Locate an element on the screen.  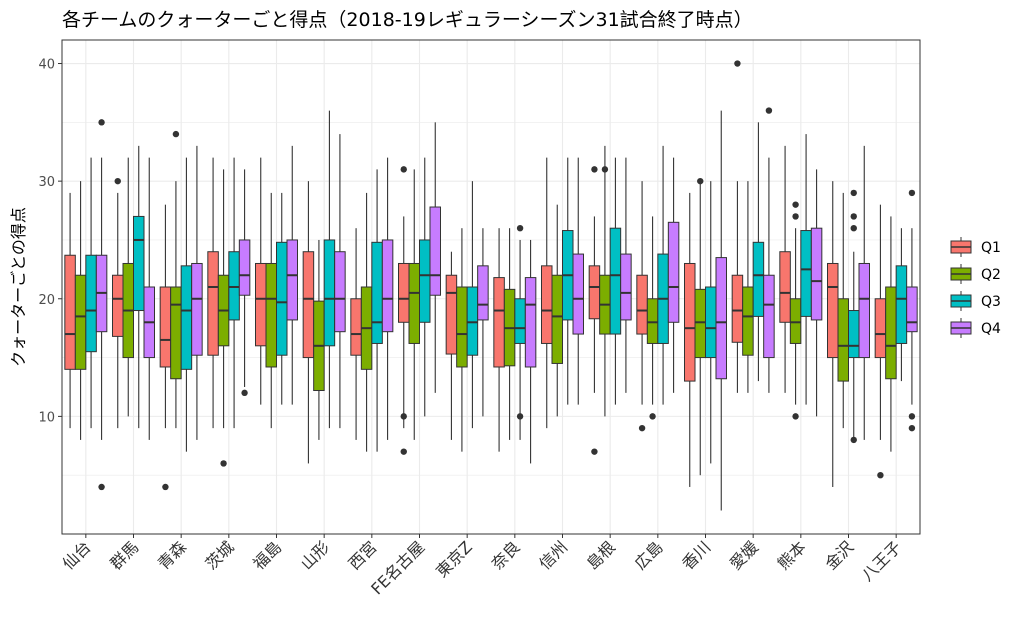
x-tick-label: 奈良 is located at coordinates (506, 555).